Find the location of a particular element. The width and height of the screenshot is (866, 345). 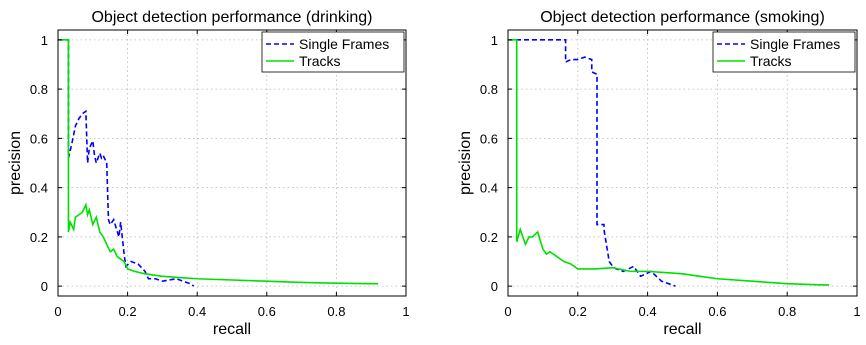

chart-title: Object detection performance (smoking) is located at coordinates (682, 17).